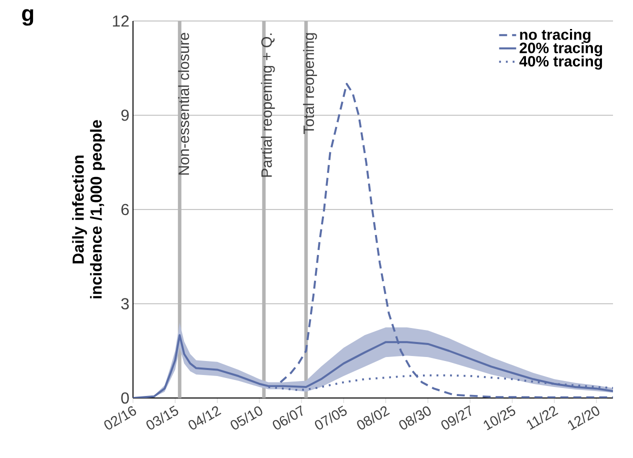 The width and height of the screenshot is (633, 458). I want to click on legend-label: no tracing, so click(555, 35).